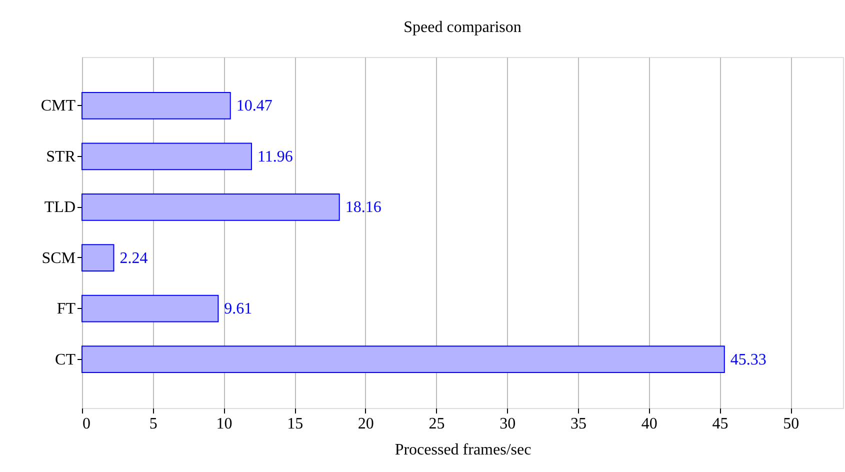 The height and width of the screenshot is (472, 845). What do you see at coordinates (295, 424) in the screenshot?
I see `x-tick-label: 15` at bounding box center [295, 424].